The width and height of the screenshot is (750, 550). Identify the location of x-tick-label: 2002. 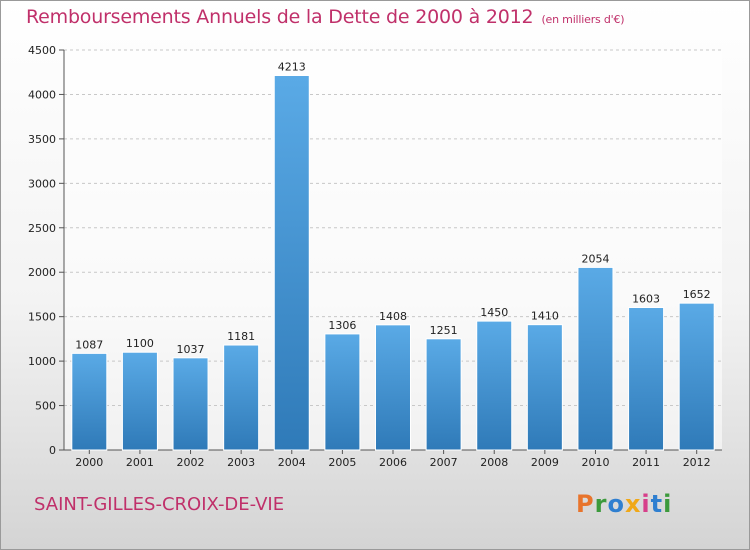
(191, 462).